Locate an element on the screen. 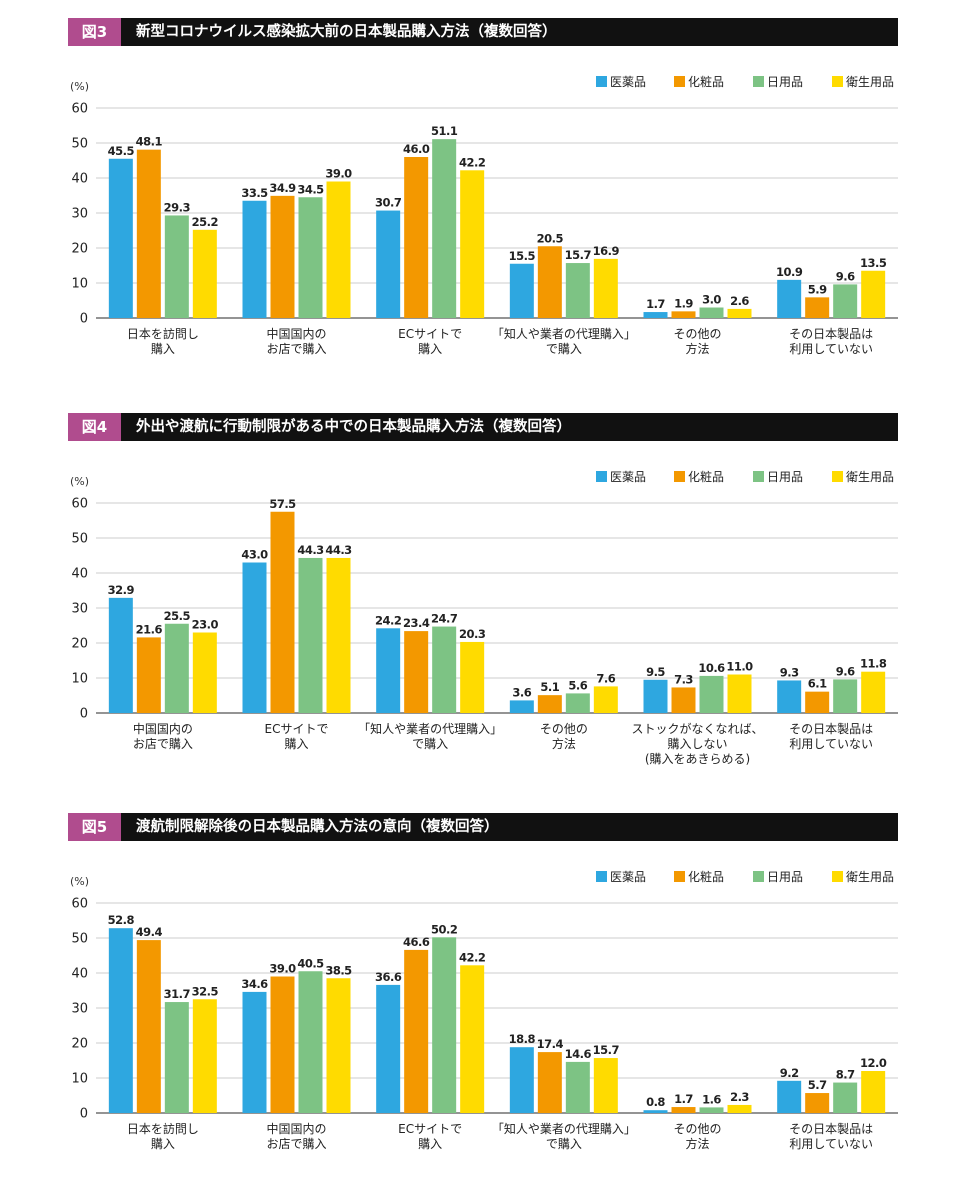  data-label: 5.7 is located at coordinates (817, 1085).